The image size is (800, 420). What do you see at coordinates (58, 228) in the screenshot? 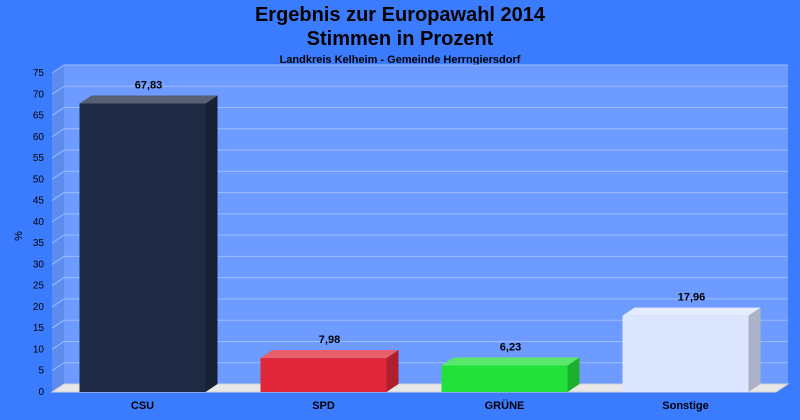
I see `plot-side-wall` at bounding box center [58, 228].